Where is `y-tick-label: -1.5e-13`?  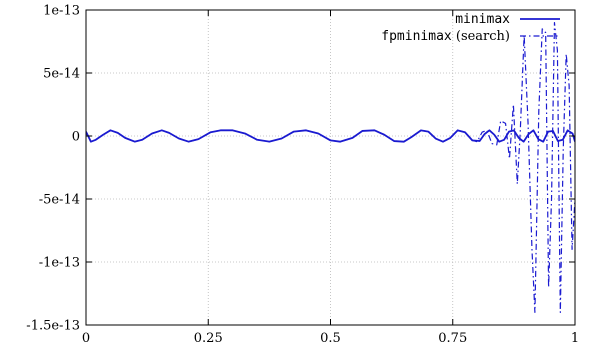
y-tick-label: -1.5e-13 is located at coordinates (53, 326).